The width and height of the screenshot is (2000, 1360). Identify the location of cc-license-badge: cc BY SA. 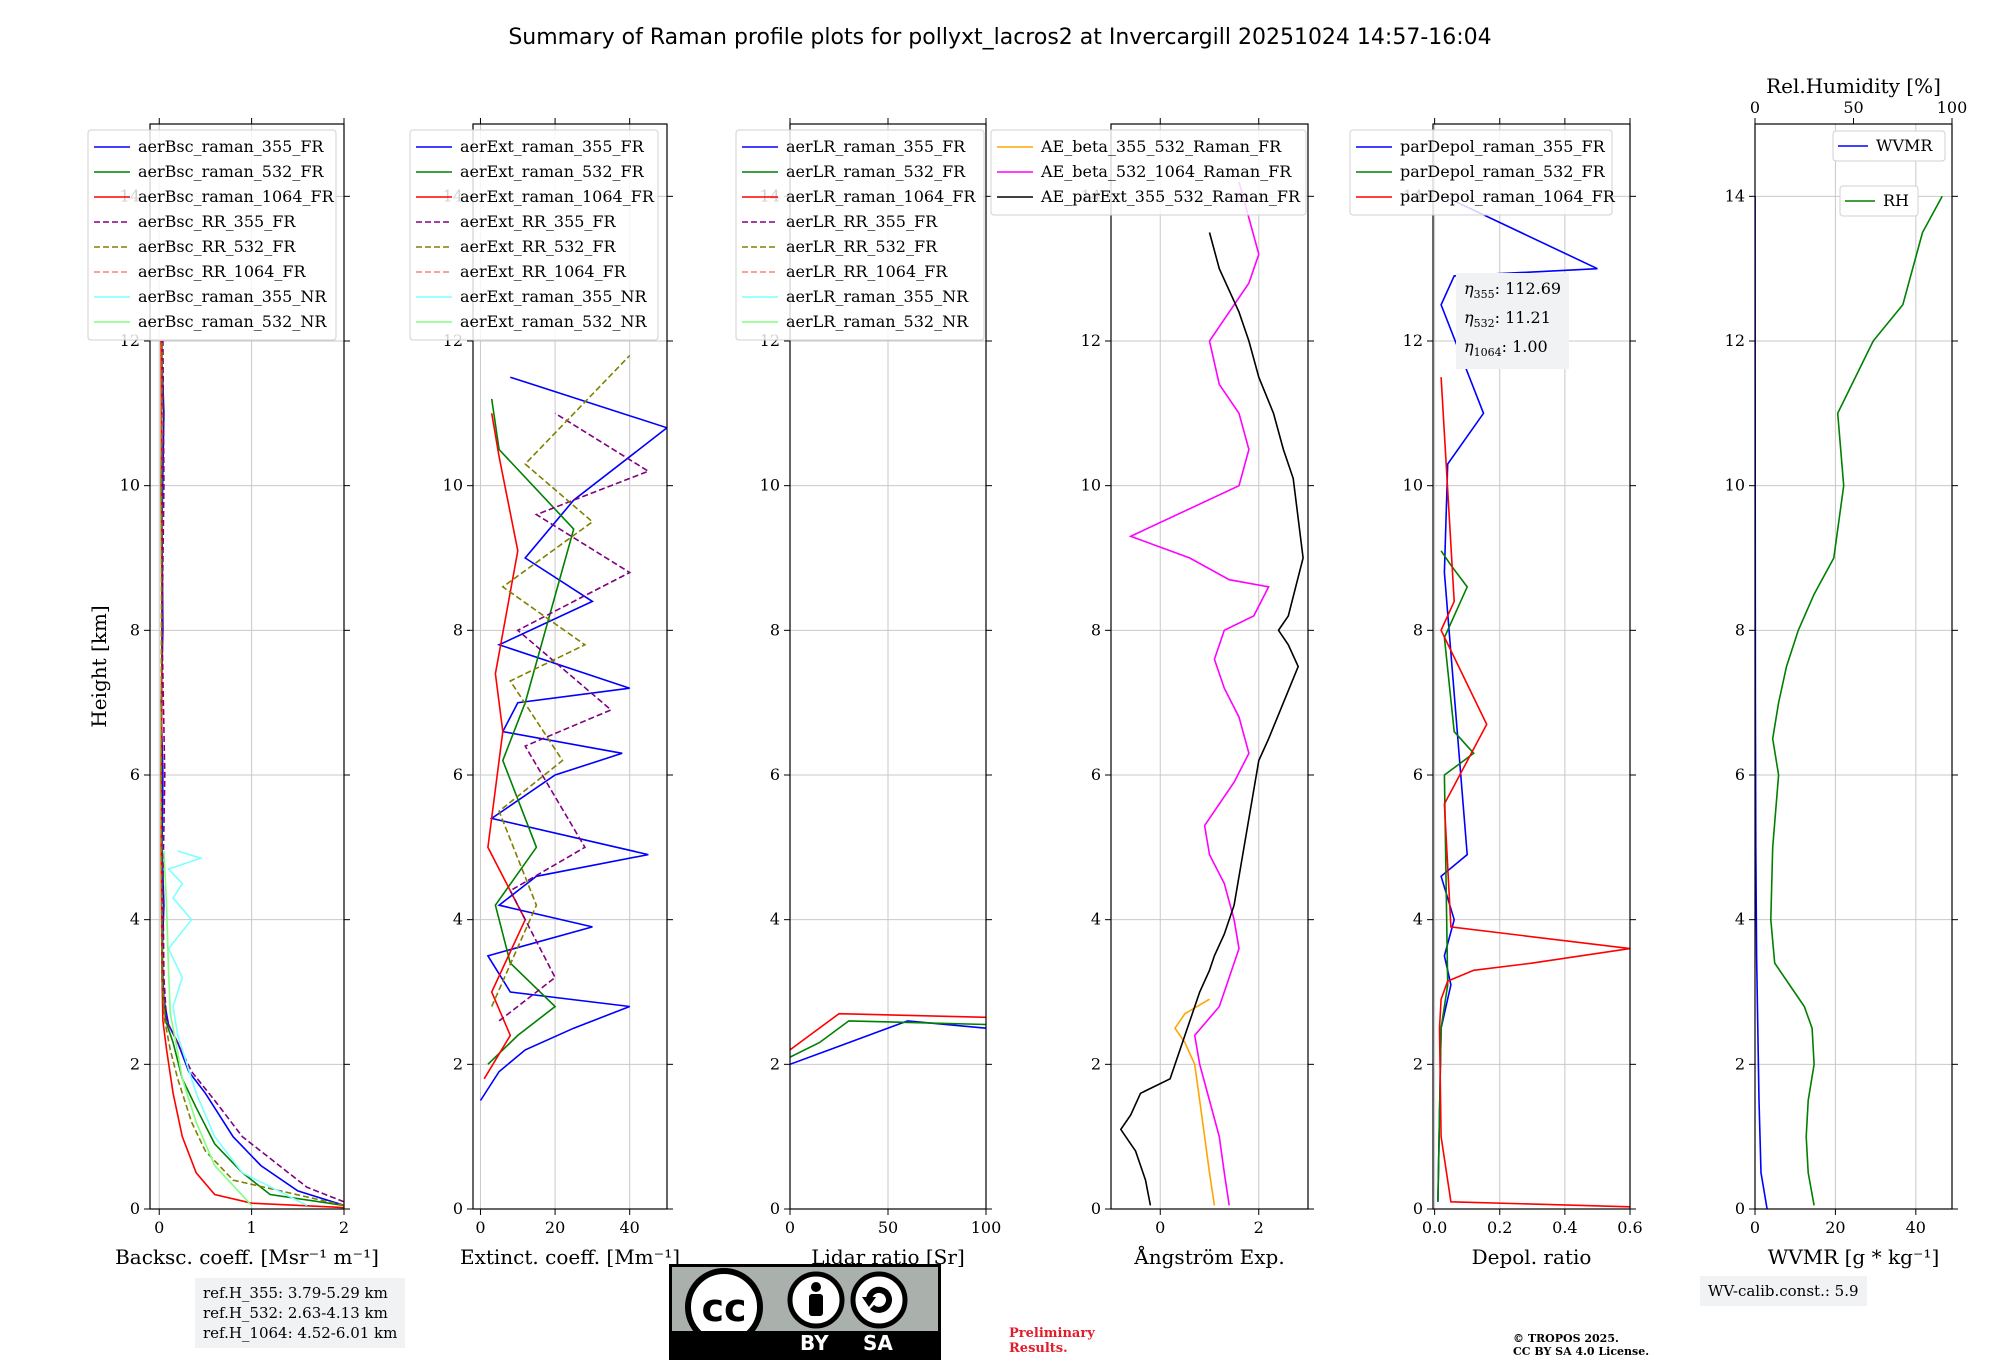
(805, 1312).